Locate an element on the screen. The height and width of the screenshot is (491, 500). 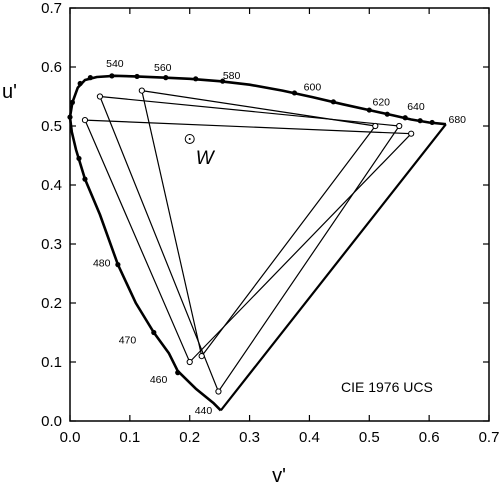
wavelength-label: 480 is located at coordinates (102, 263).